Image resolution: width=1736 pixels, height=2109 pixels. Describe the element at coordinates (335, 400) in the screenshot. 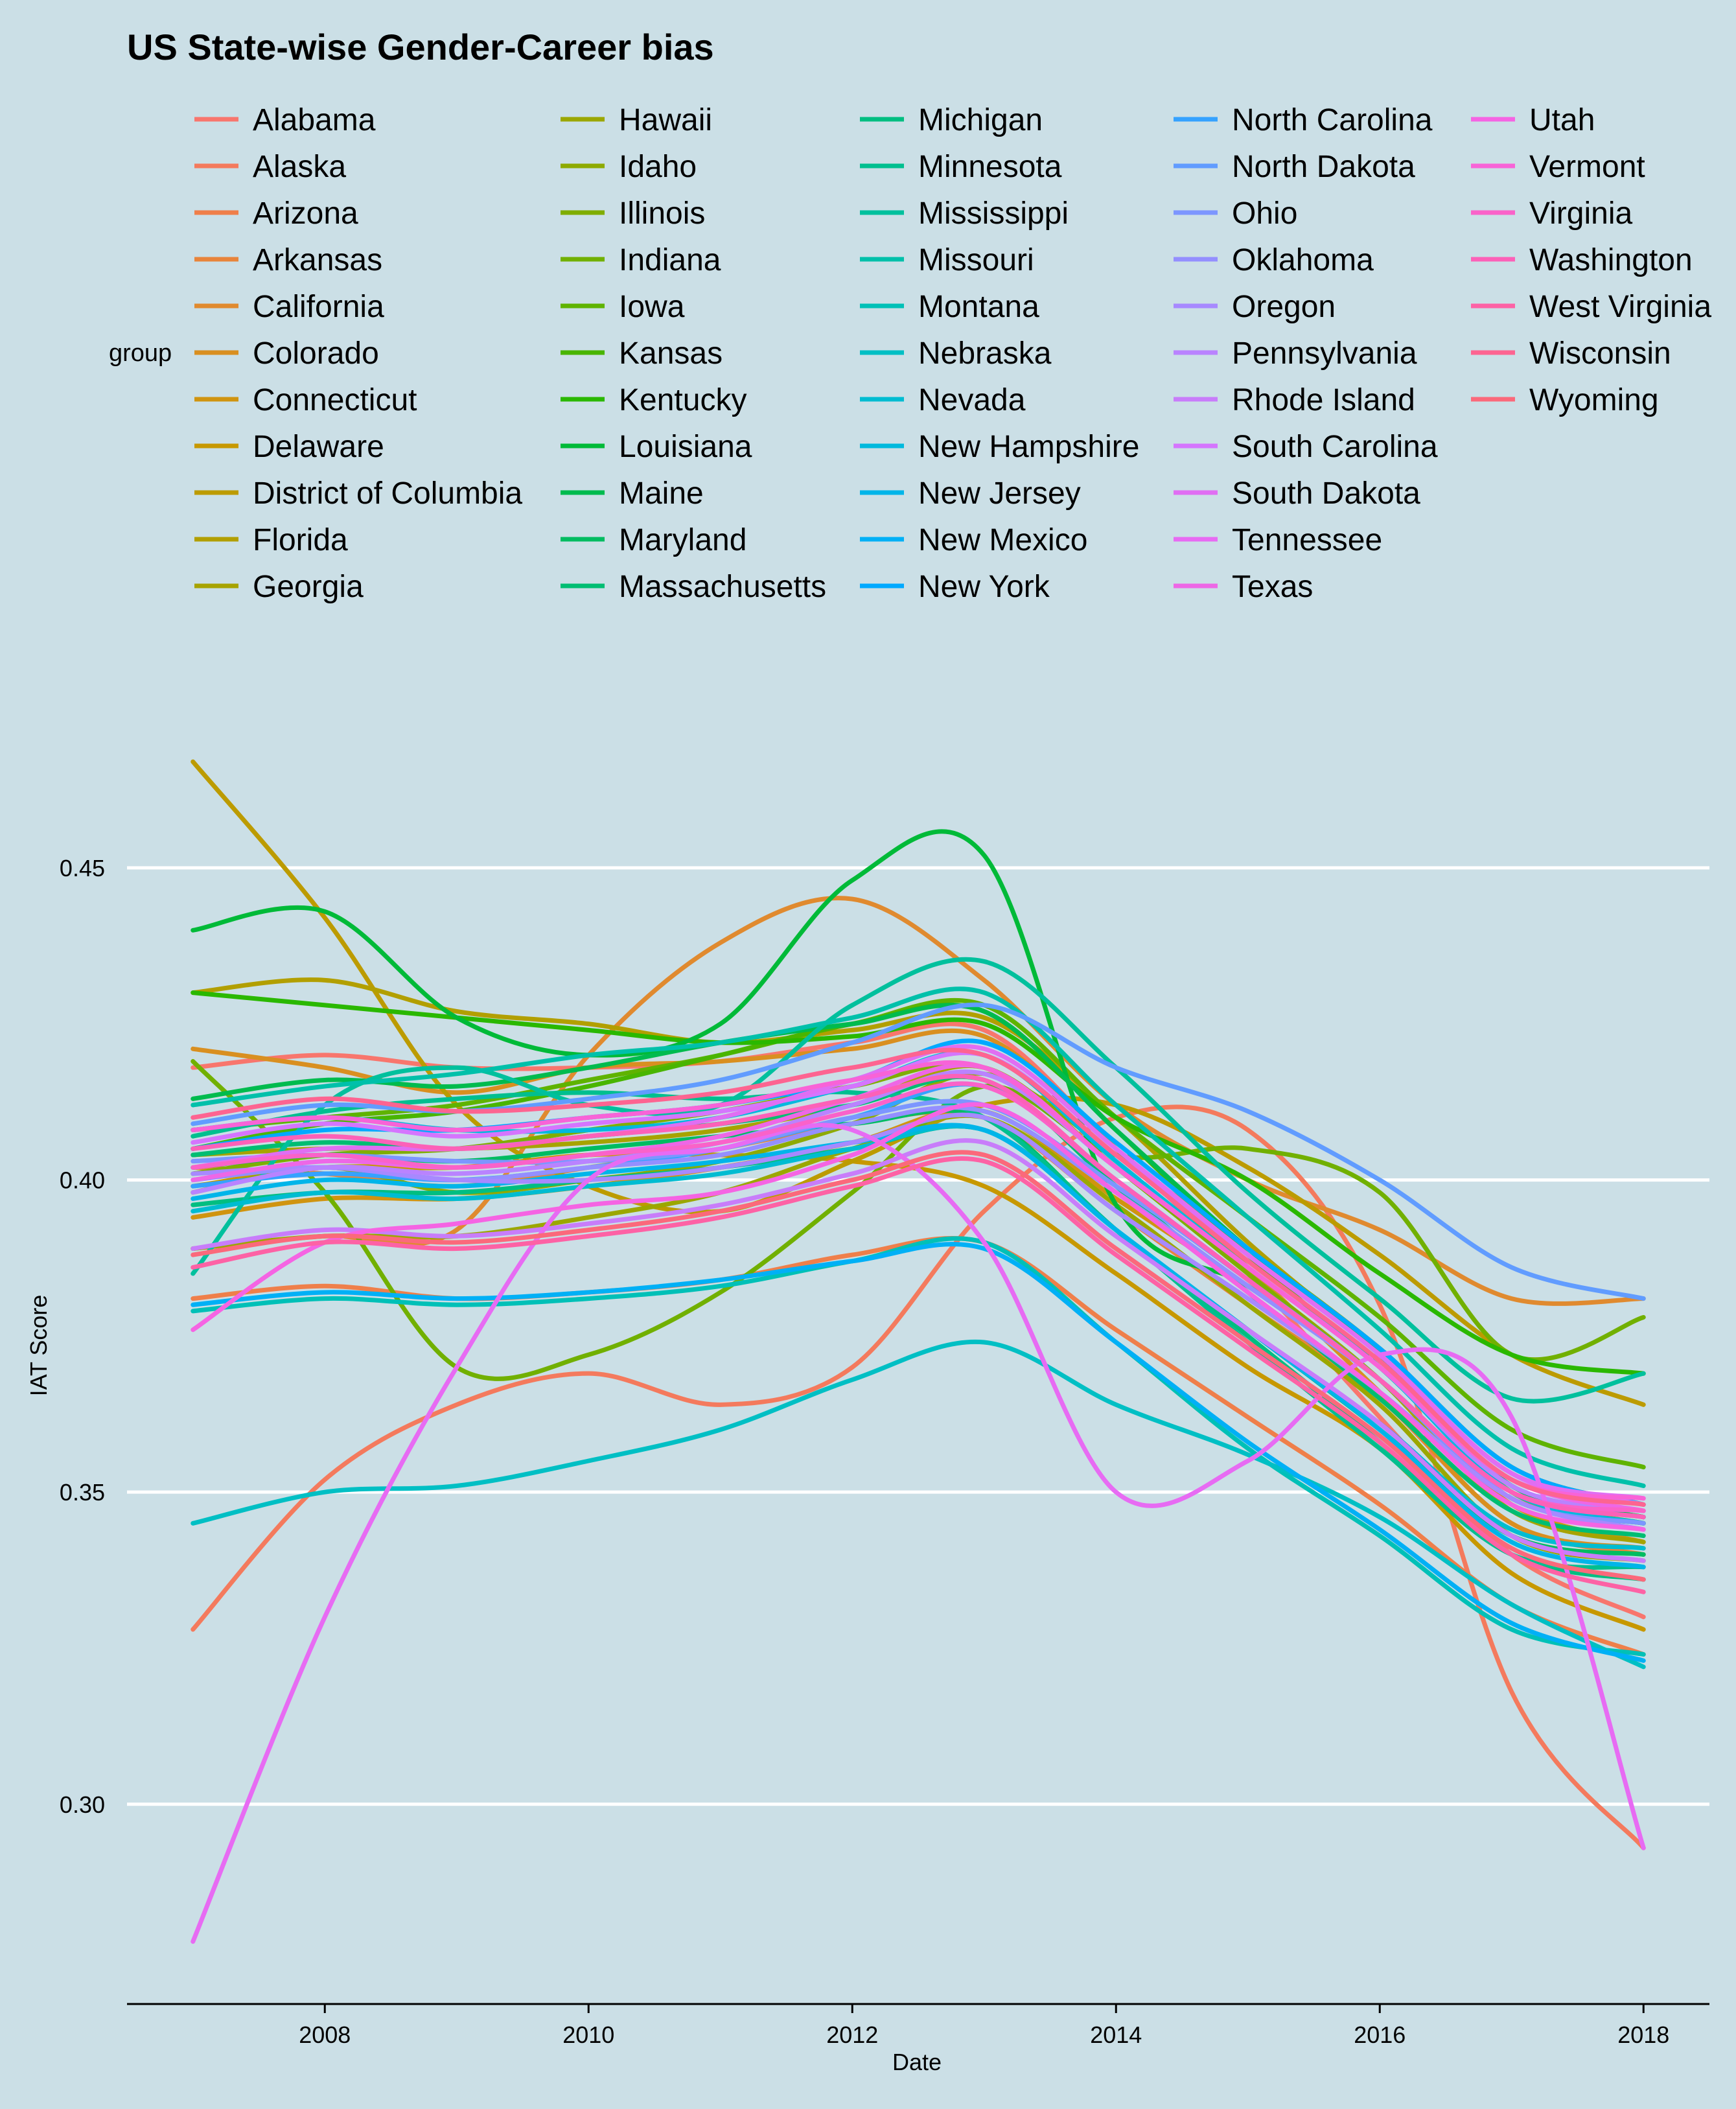

I see `legend-label: Connecticut` at that location.